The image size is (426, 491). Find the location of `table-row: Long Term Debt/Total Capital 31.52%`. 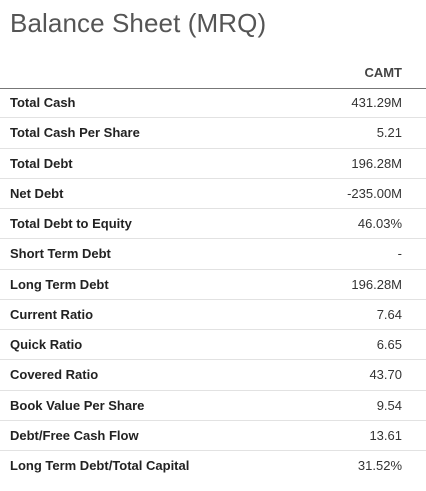

table-row: Long Term Debt/Total Capital 31.52% is located at coordinates (213, 466).